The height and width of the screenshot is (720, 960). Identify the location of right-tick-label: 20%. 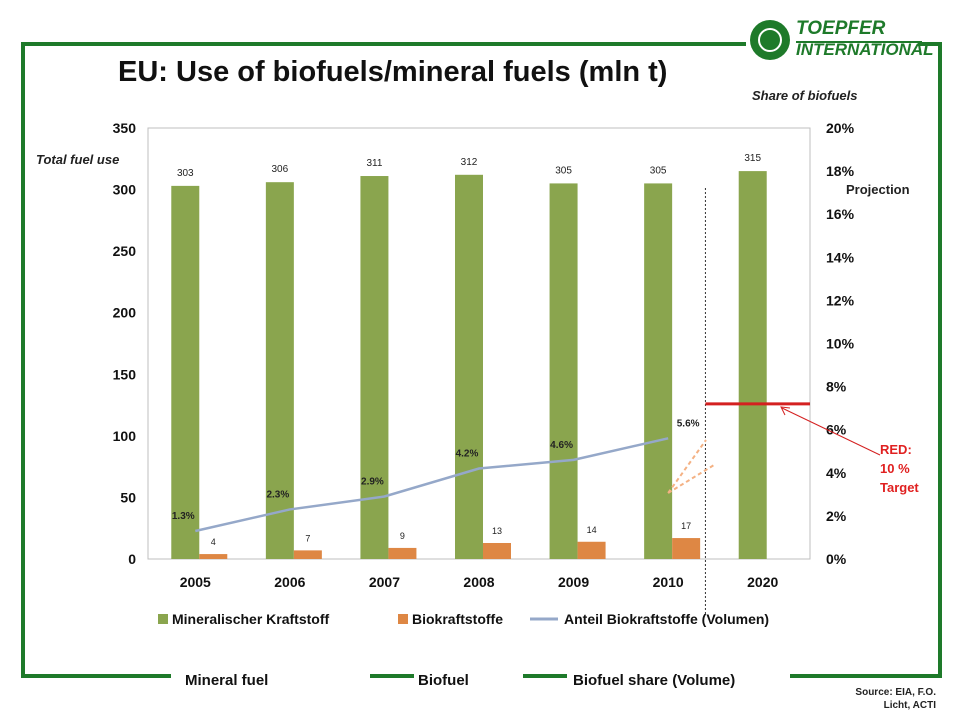
(840, 128).